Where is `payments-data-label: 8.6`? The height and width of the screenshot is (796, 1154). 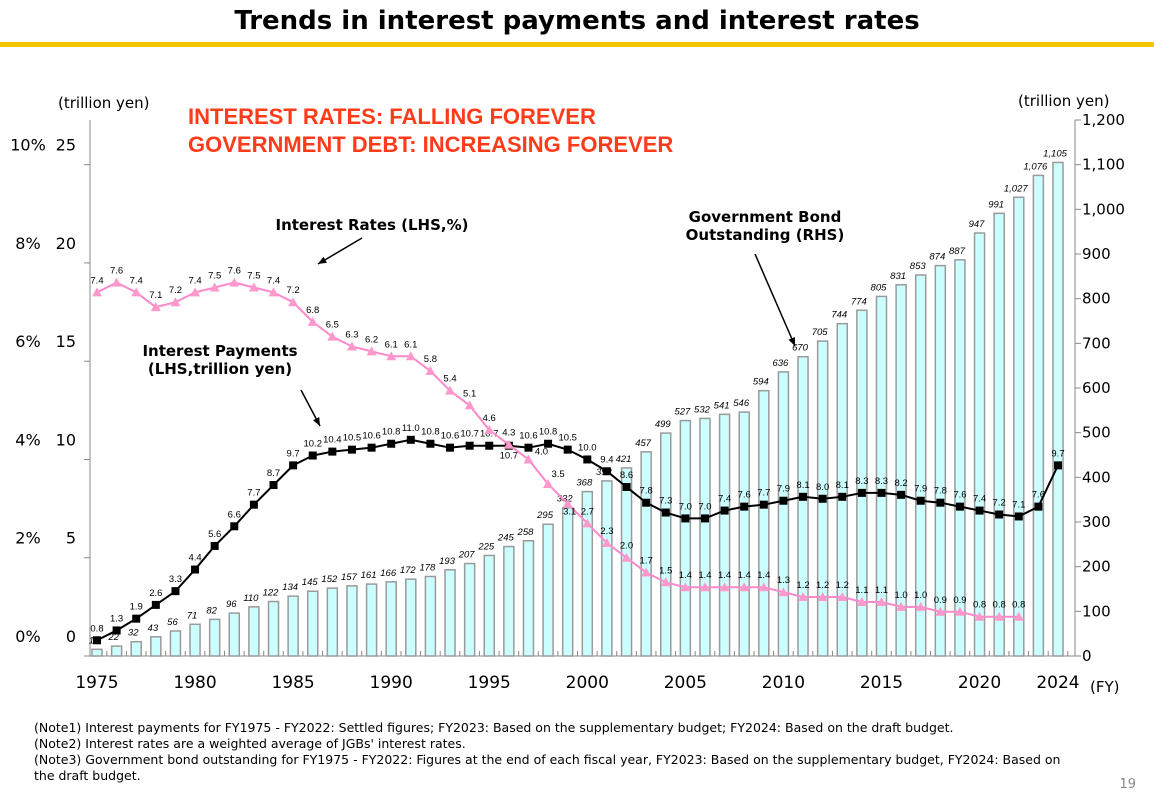
payments-data-label: 8.6 is located at coordinates (626, 475).